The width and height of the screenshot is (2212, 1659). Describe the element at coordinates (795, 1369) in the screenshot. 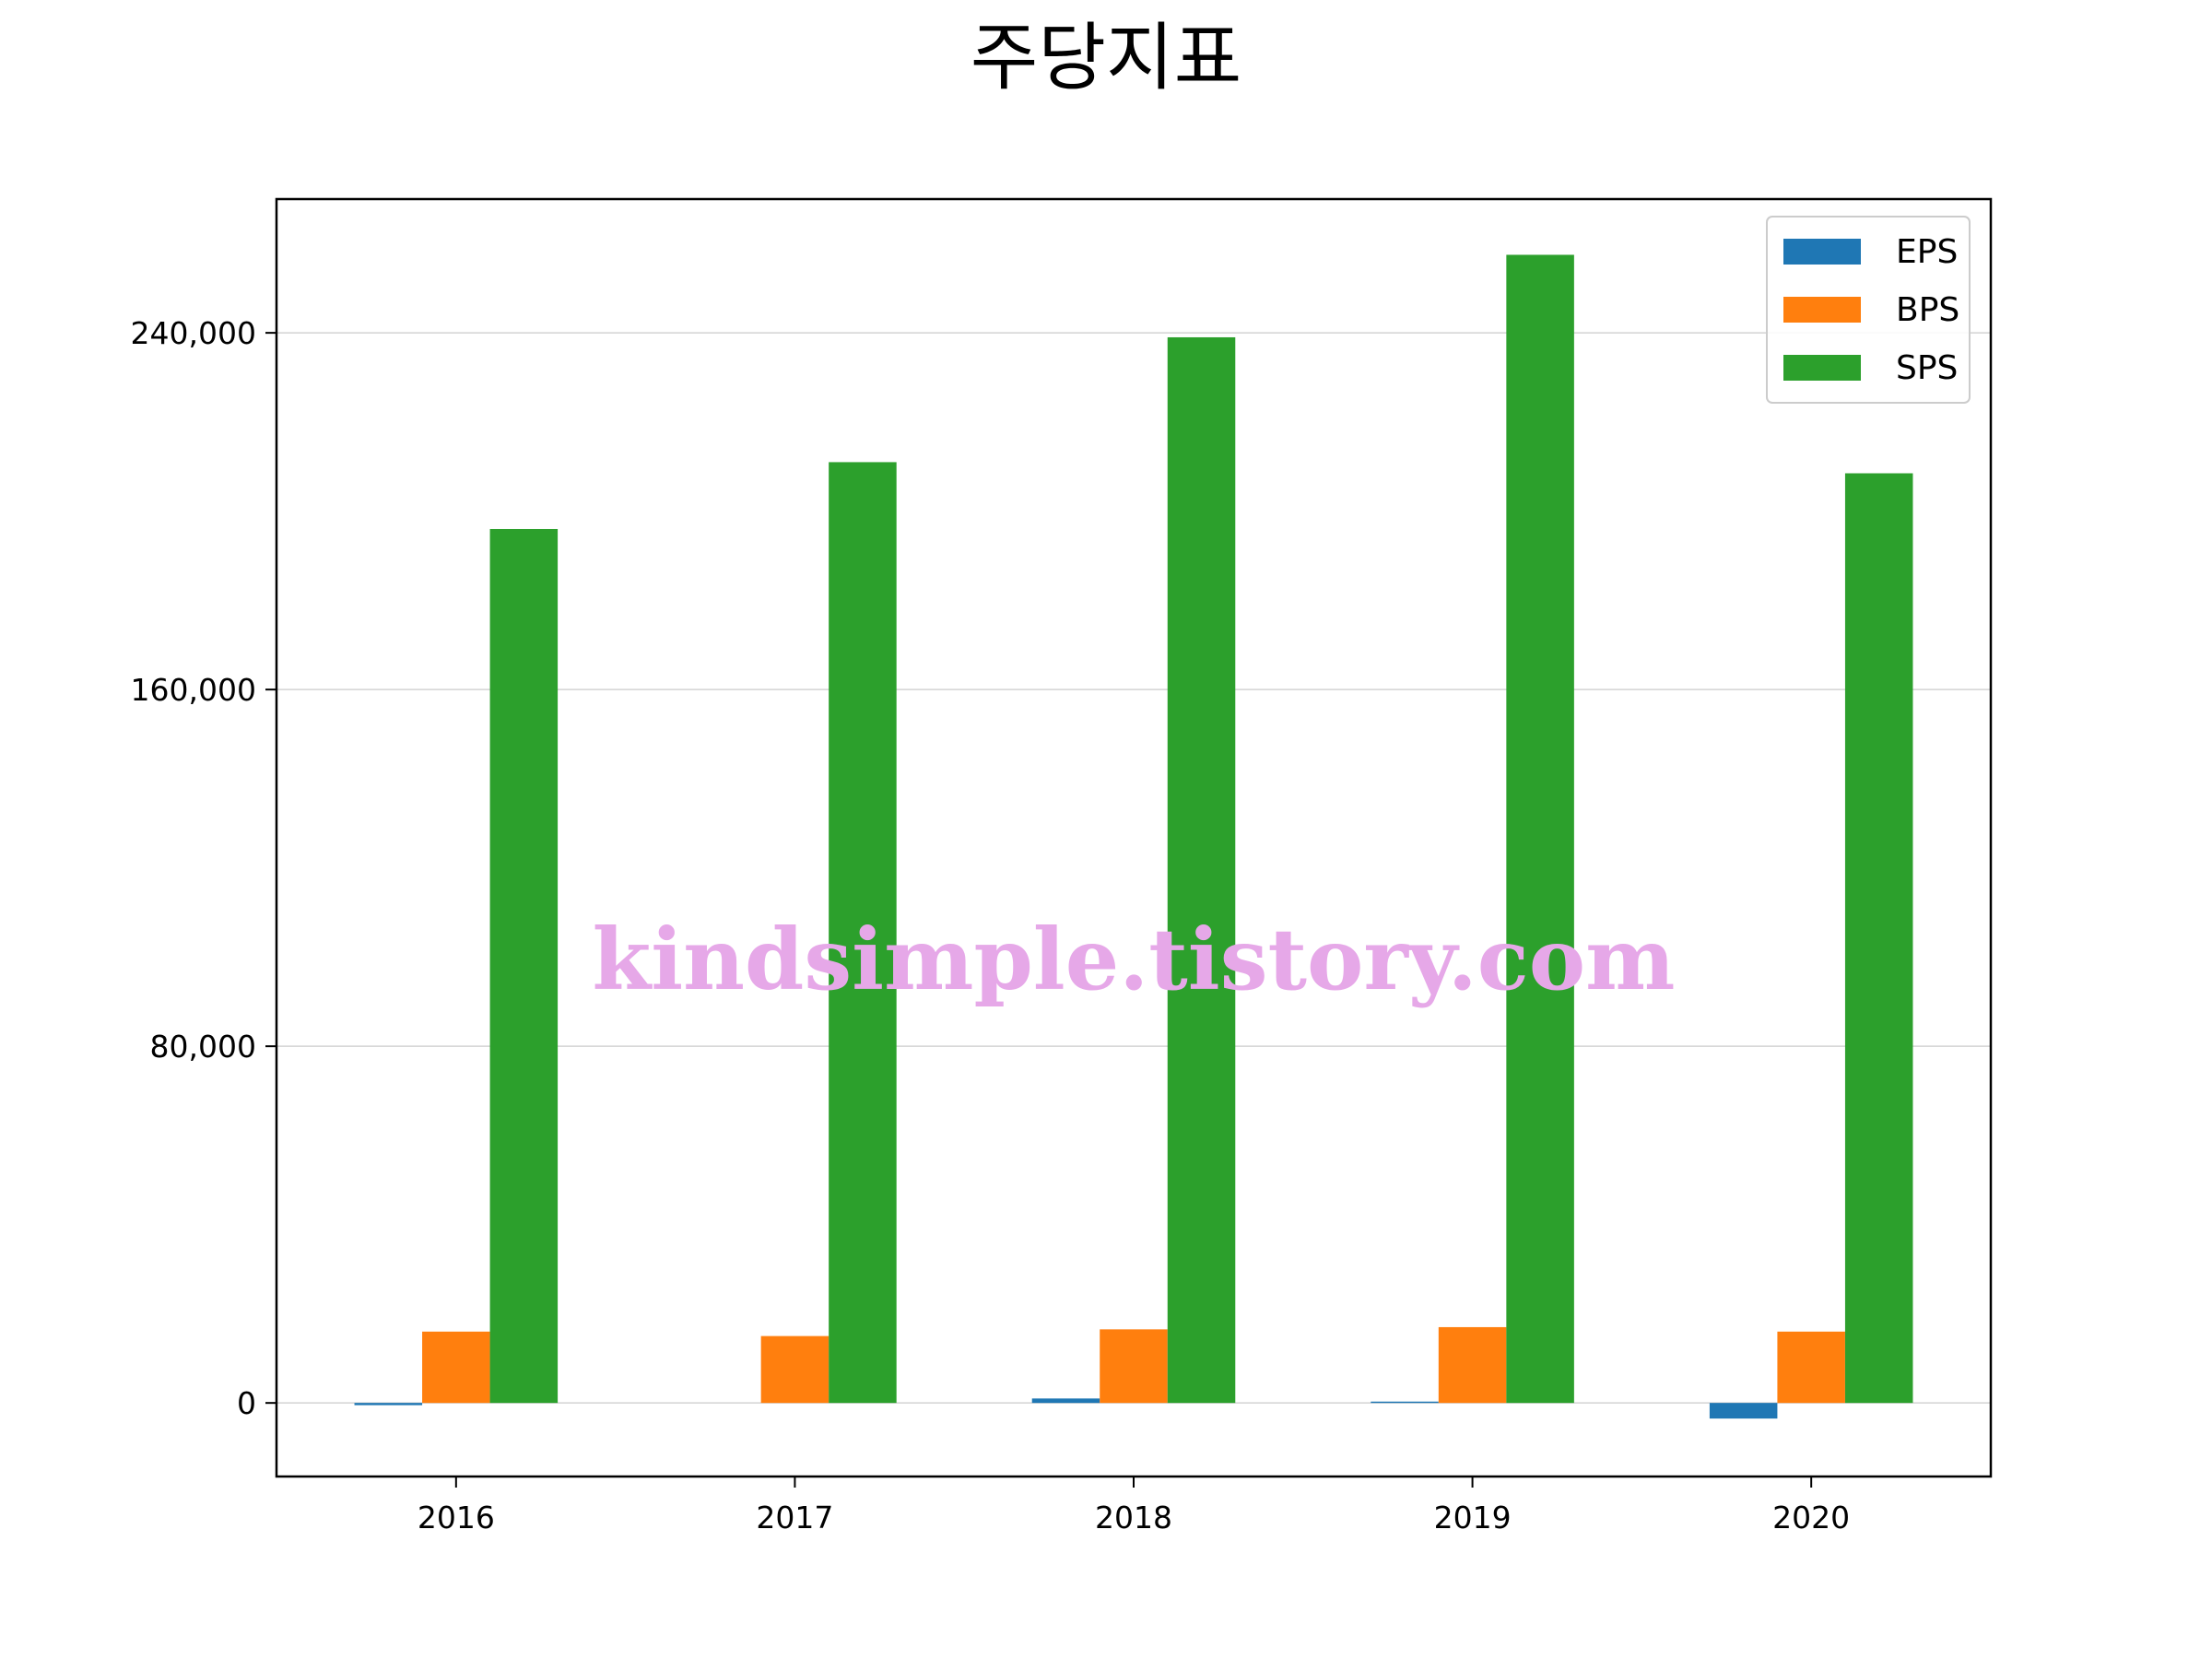

I see `bar-bps-2017` at that location.